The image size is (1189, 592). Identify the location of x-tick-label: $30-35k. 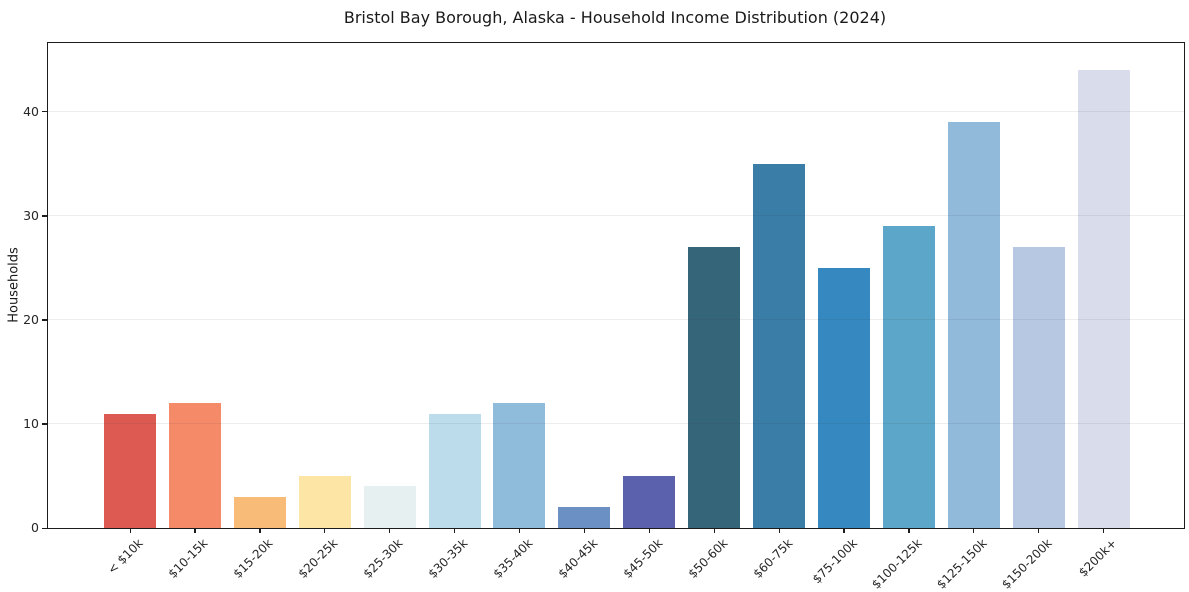
(448, 558).